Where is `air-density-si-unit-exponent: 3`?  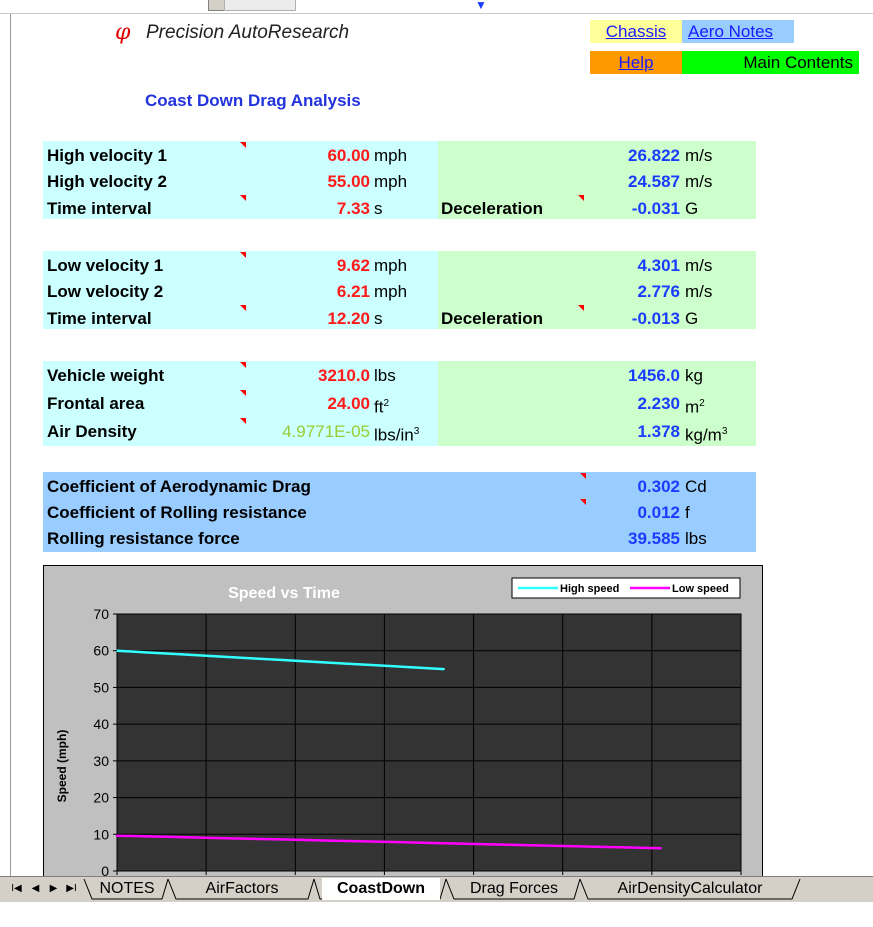
air-density-si-unit-exponent: 3 is located at coordinates (724, 431).